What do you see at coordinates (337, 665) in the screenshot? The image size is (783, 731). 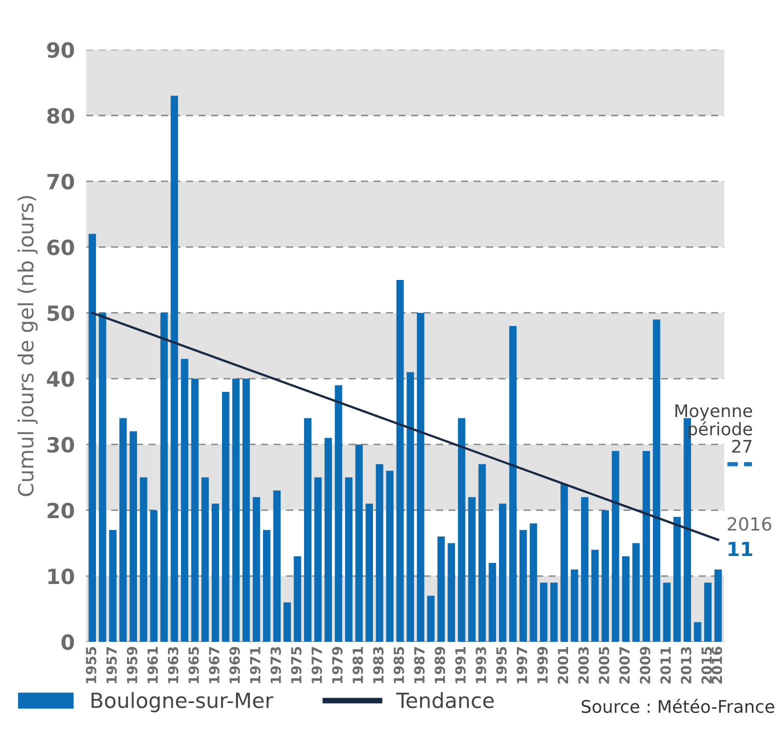 I see `x-tick-label: 1979` at bounding box center [337, 665].